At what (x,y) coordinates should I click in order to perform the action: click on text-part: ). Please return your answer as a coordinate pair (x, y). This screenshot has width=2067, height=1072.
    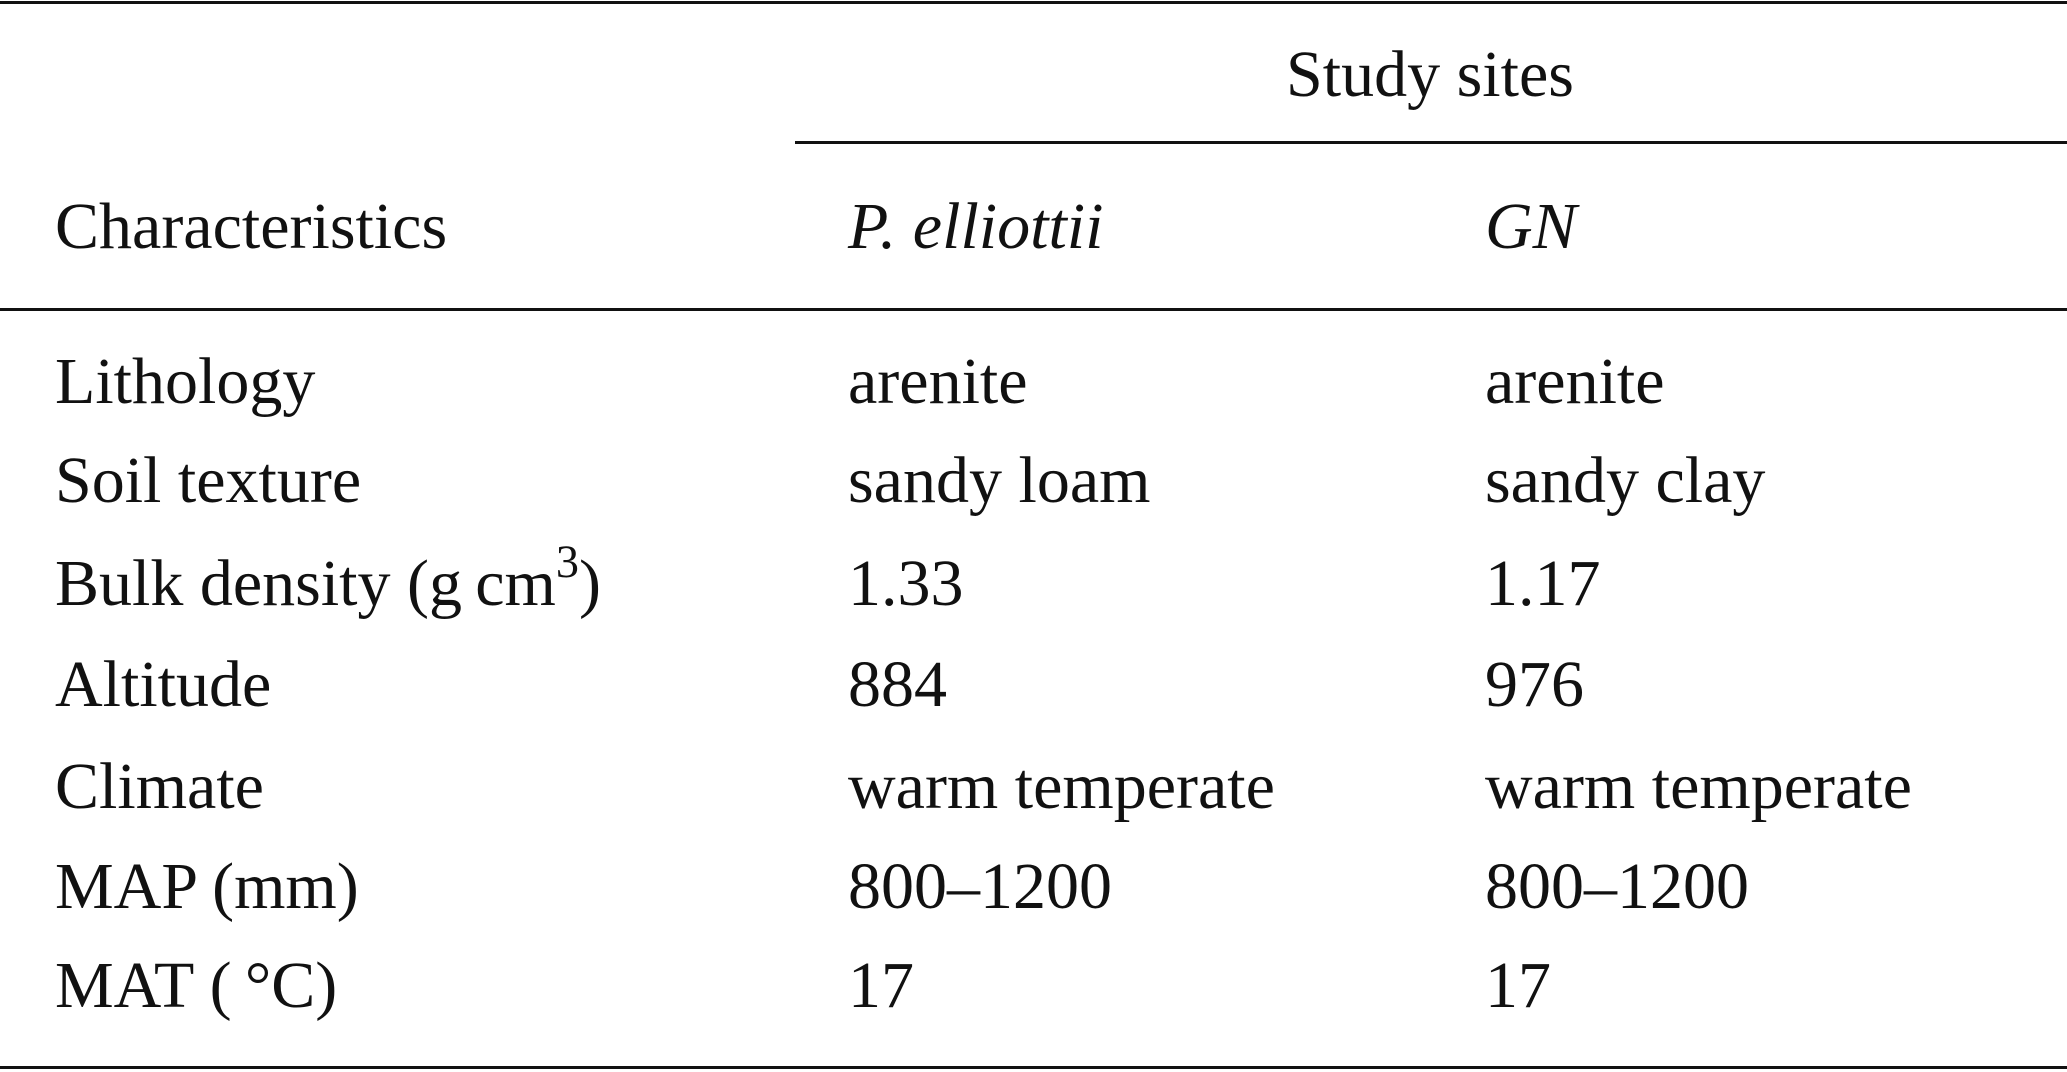
    Looking at the image, I should click on (589, 583).